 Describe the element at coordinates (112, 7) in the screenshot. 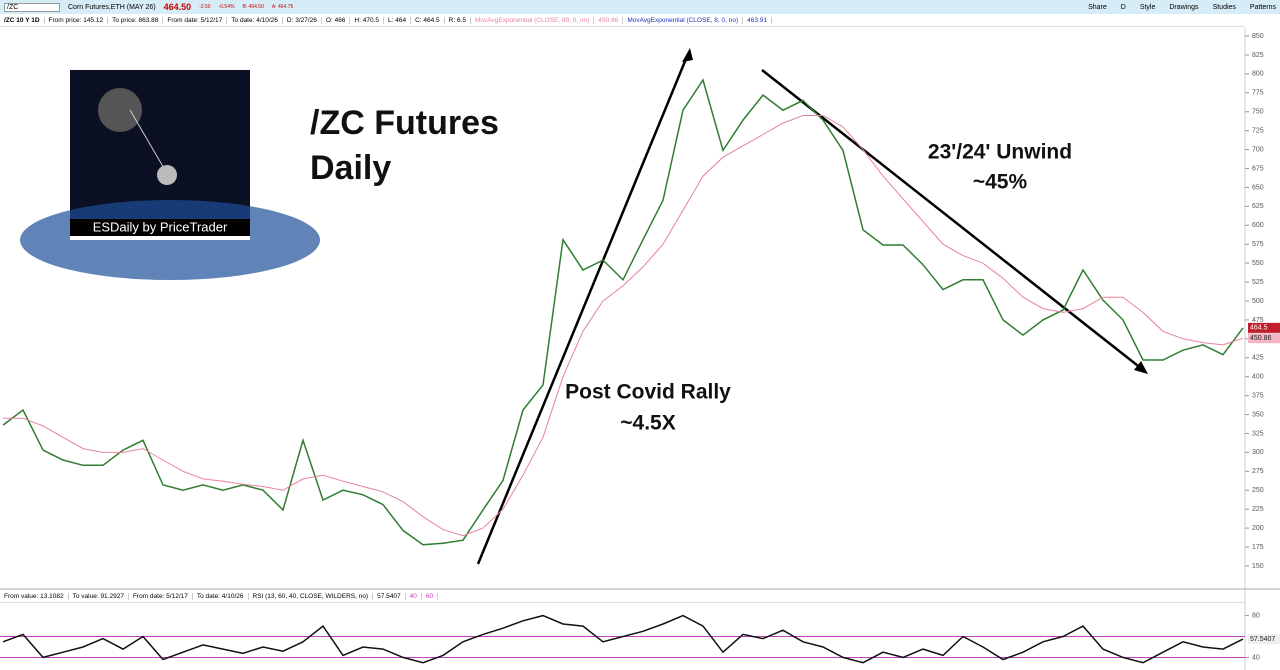

I see `description: Corn Futures,ETH (MAY 26)` at that location.